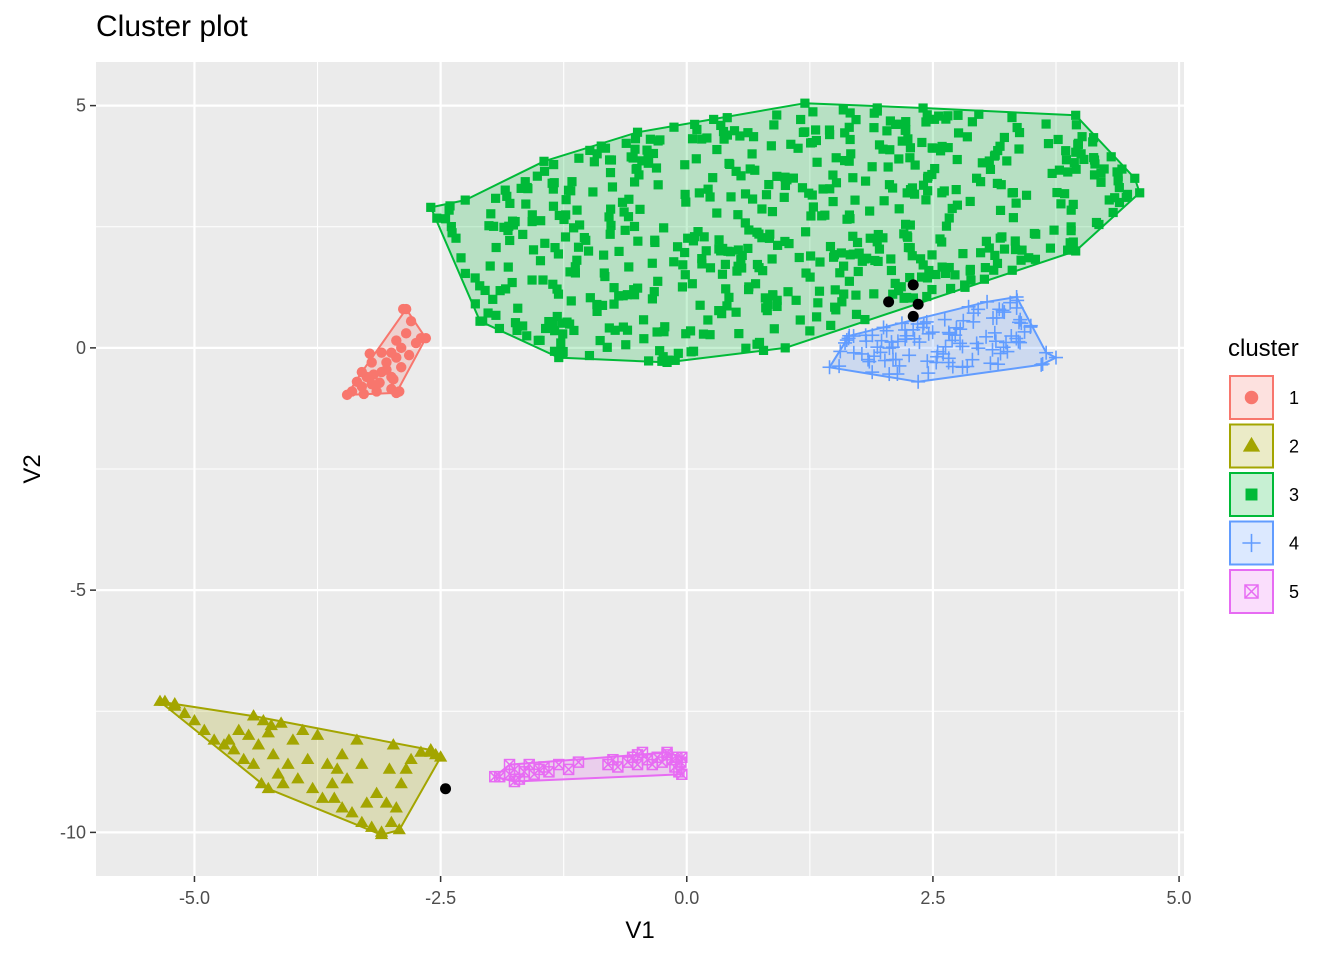  What do you see at coordinates (1294, 592) in the screenshot?
I see `legend-label: 5` at bounding box center [1294, 592].